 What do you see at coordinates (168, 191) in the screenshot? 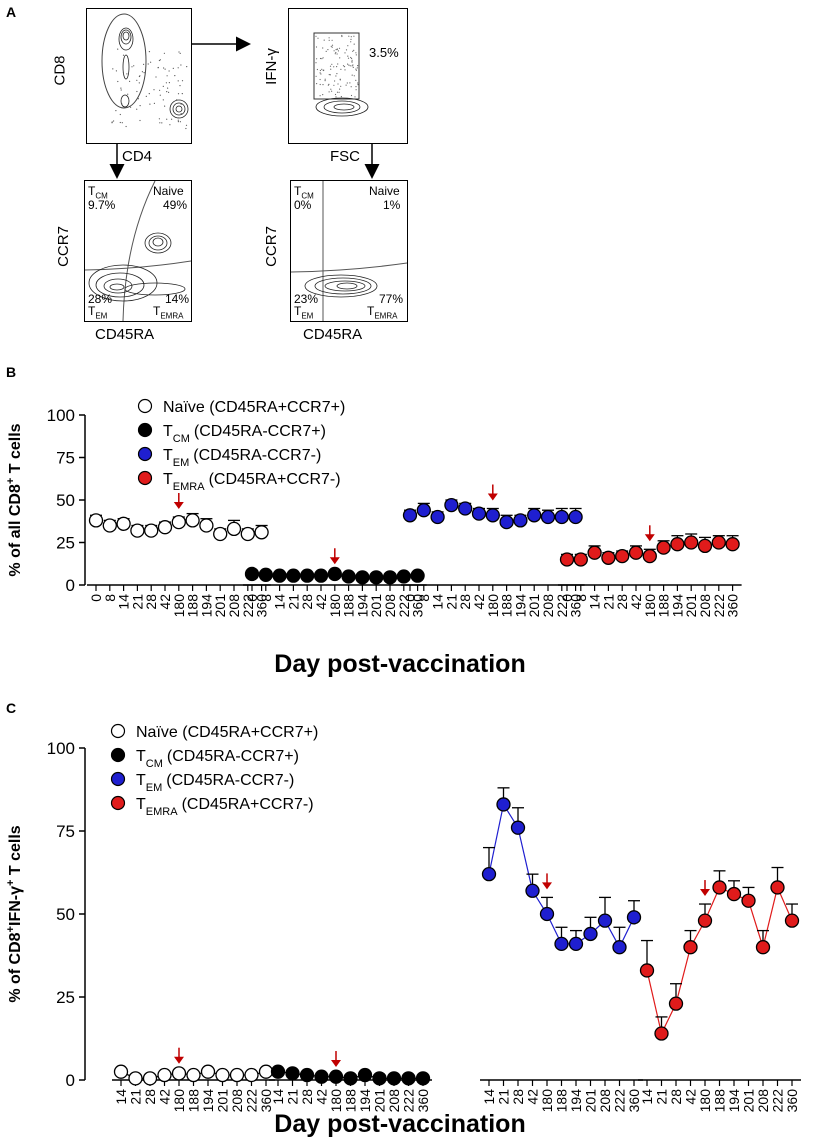
I see `flow3-naive-label: Naive` at bounding box center [168, 191].